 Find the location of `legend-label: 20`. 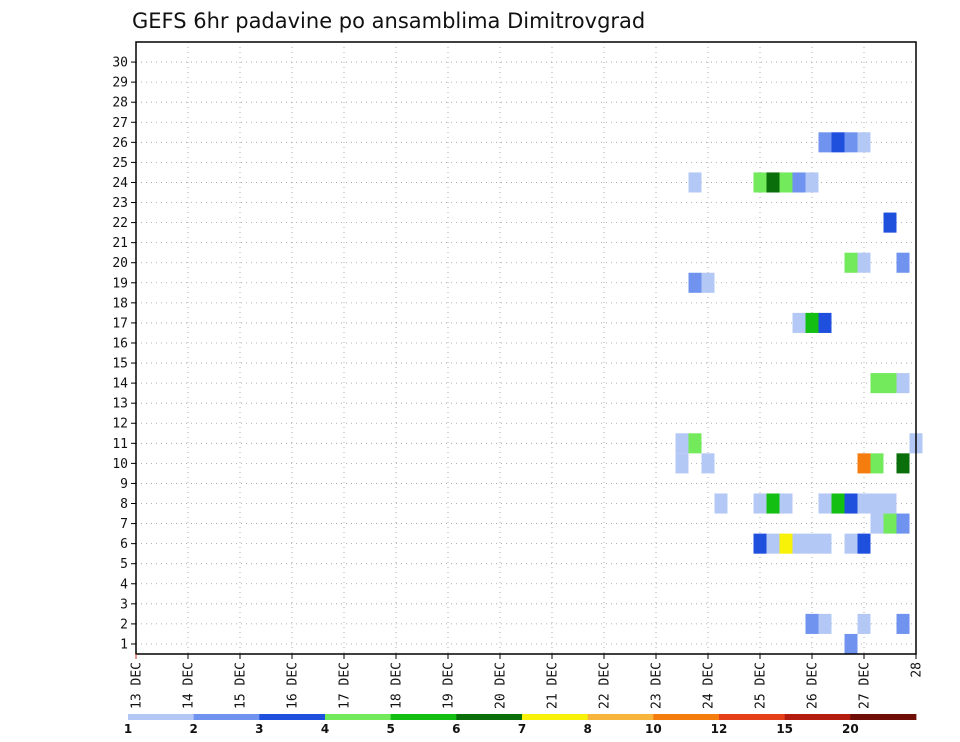

legend-label: 20 is located at coordinates (850, 729).